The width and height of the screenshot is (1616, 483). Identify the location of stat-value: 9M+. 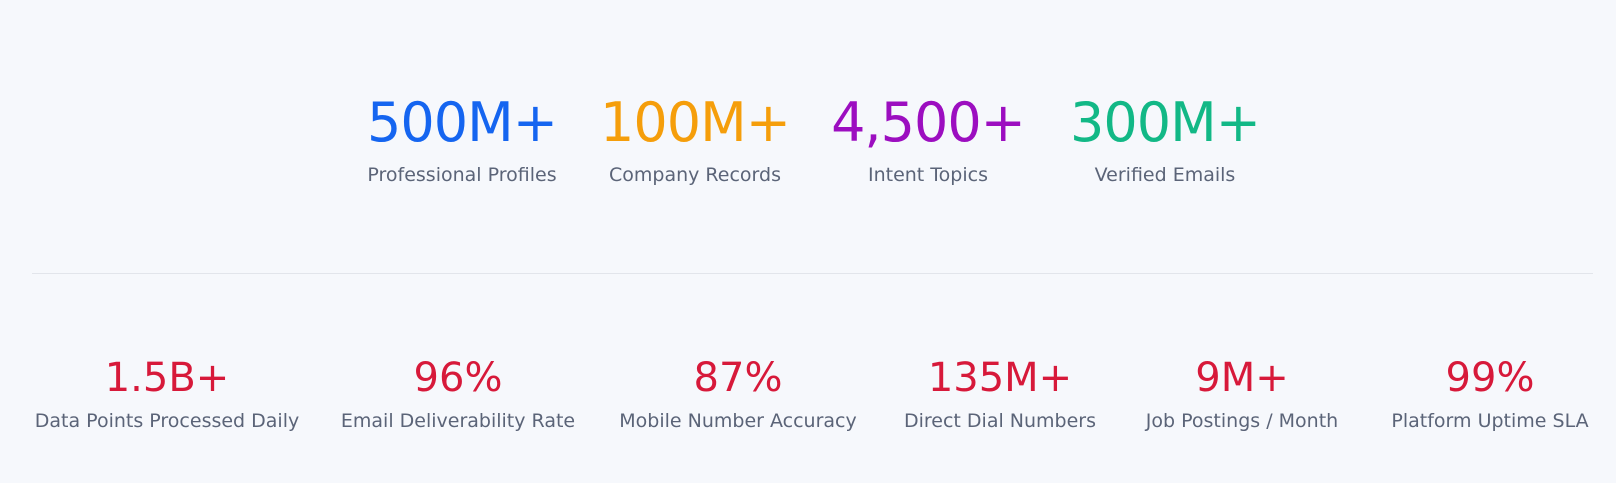
(1242, 378).